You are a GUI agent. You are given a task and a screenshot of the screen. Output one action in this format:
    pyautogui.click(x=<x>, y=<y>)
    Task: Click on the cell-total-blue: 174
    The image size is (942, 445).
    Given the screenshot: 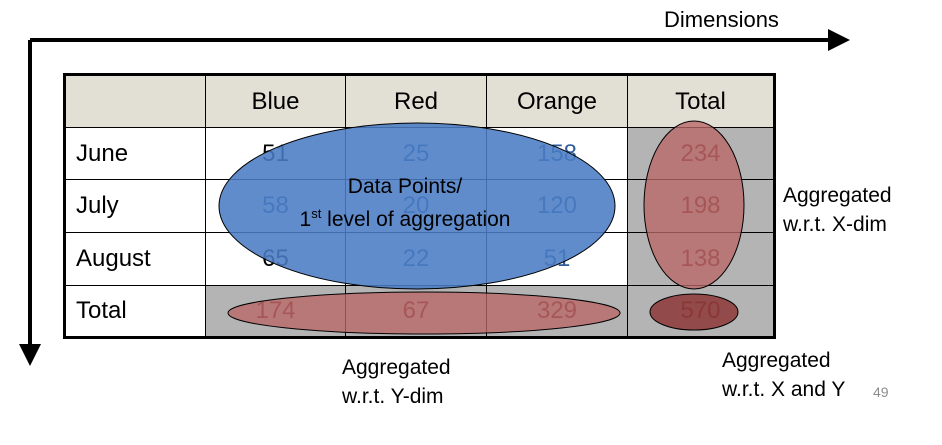 What is the action you would take?
    pyautogui.click(x=276, y=311)
    